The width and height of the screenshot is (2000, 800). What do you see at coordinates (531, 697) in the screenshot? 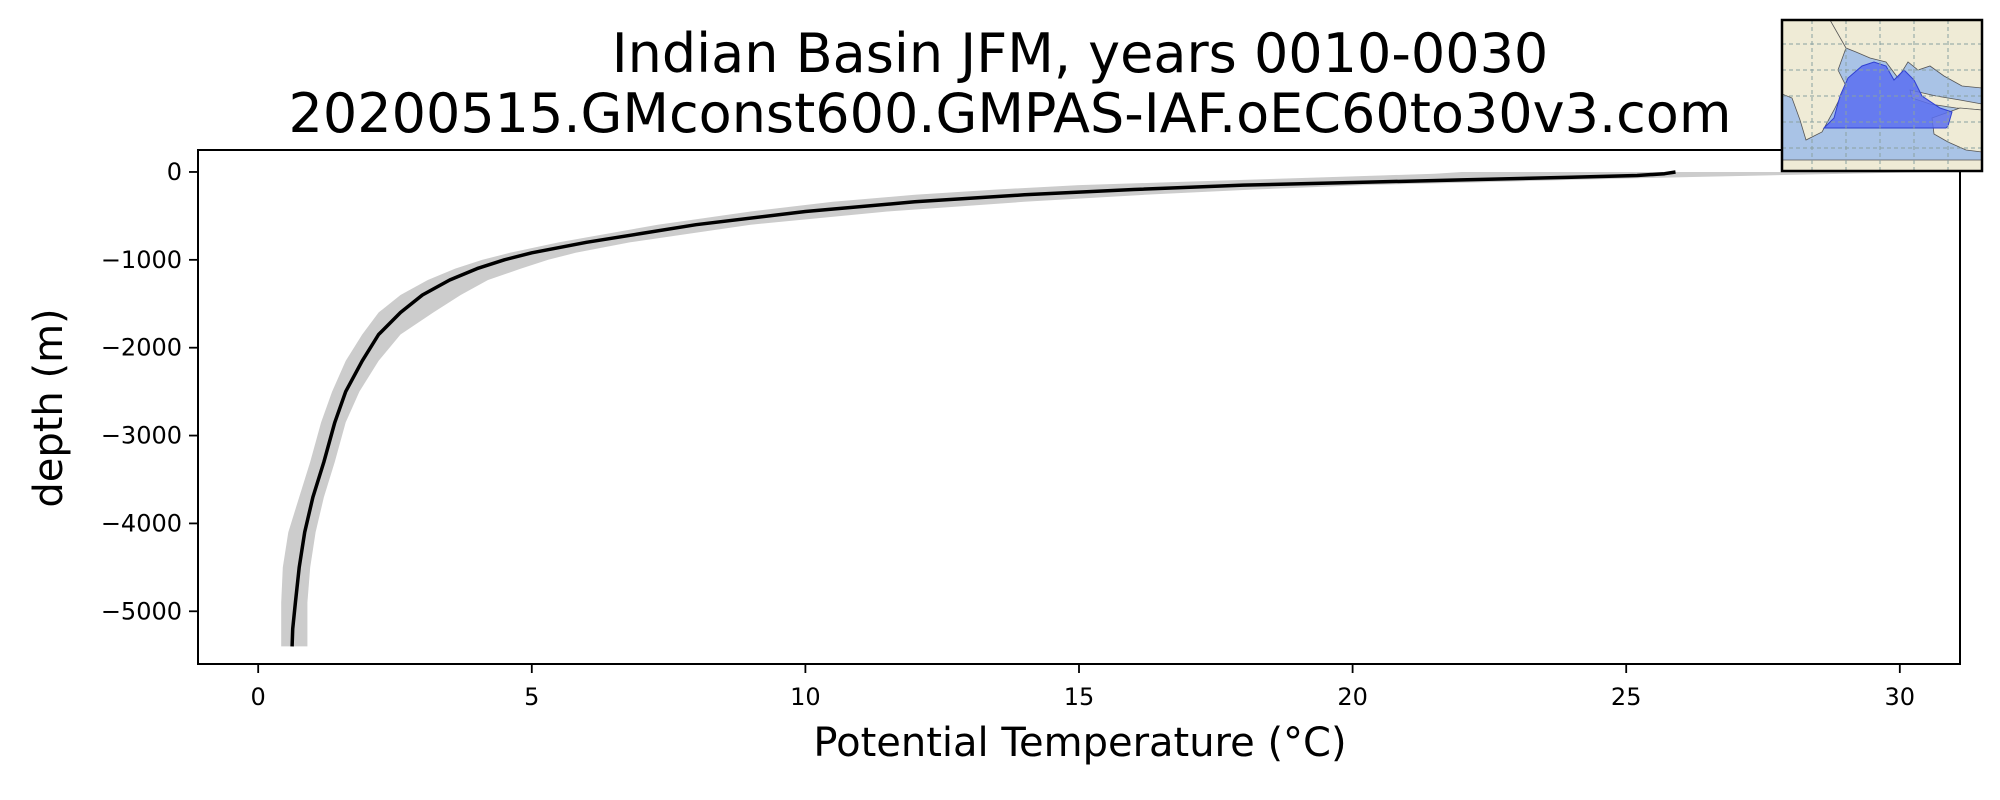
I see `x-tick-label: 5` at bounding box center [531, 697].